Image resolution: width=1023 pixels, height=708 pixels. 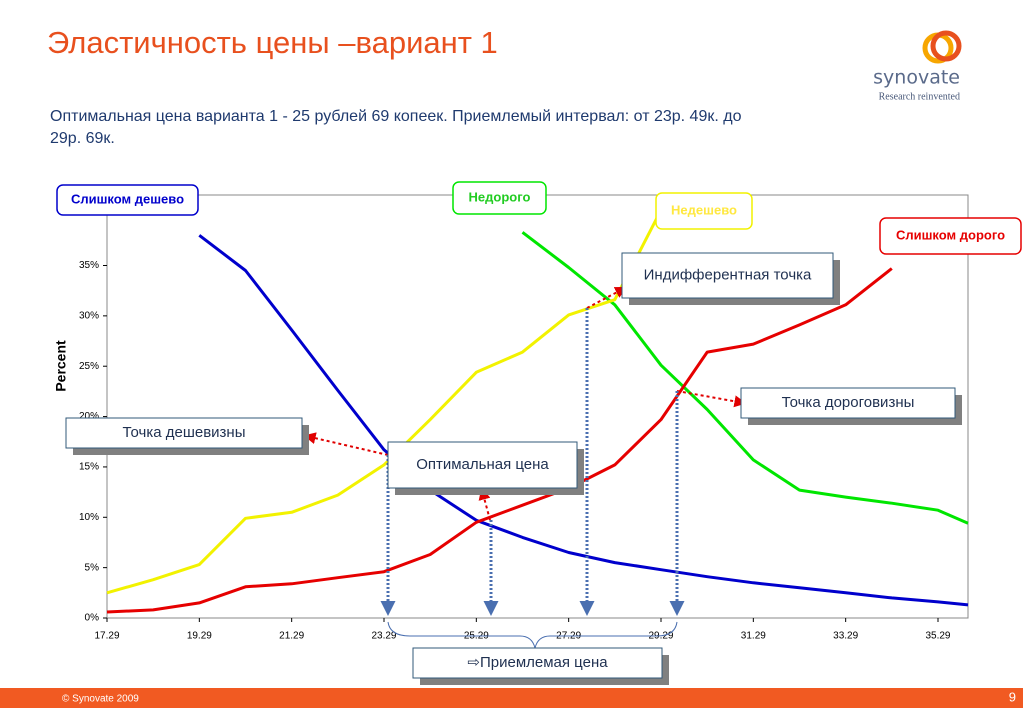 I want to click on title: Эластичность цены –вариант 1, so click(x=272, y=42).